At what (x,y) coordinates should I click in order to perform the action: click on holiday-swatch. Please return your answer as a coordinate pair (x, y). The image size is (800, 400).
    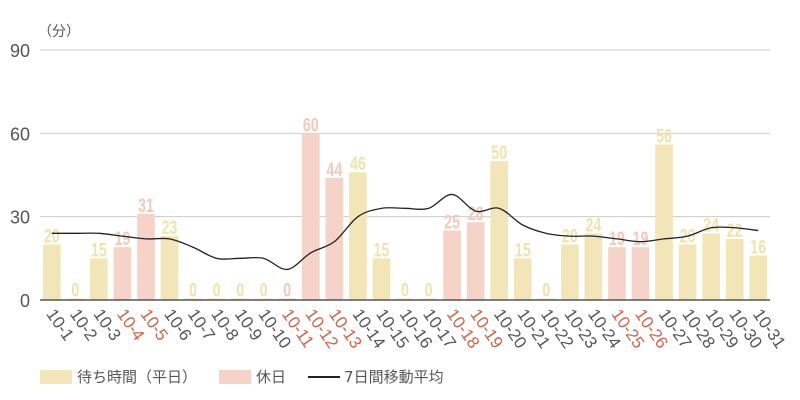
    Looking at the image, I should click on (235, 376).